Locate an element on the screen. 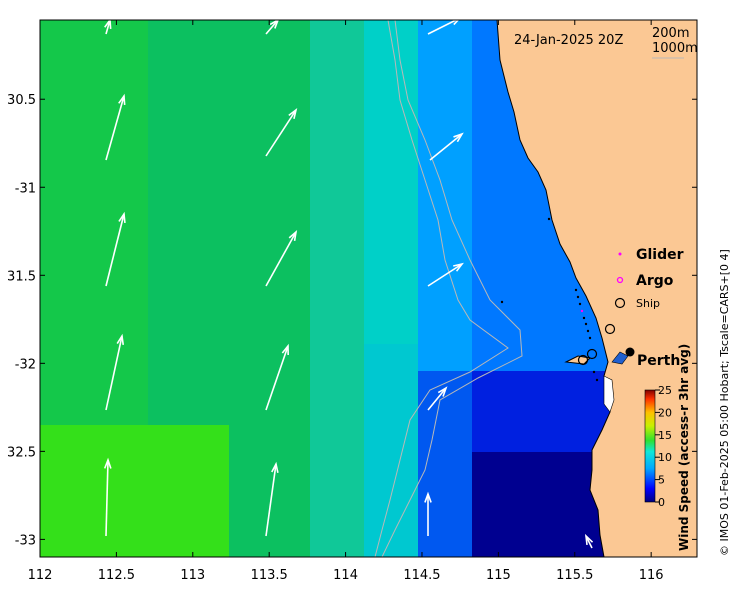  glider-track is located at coordinates (549, 299).